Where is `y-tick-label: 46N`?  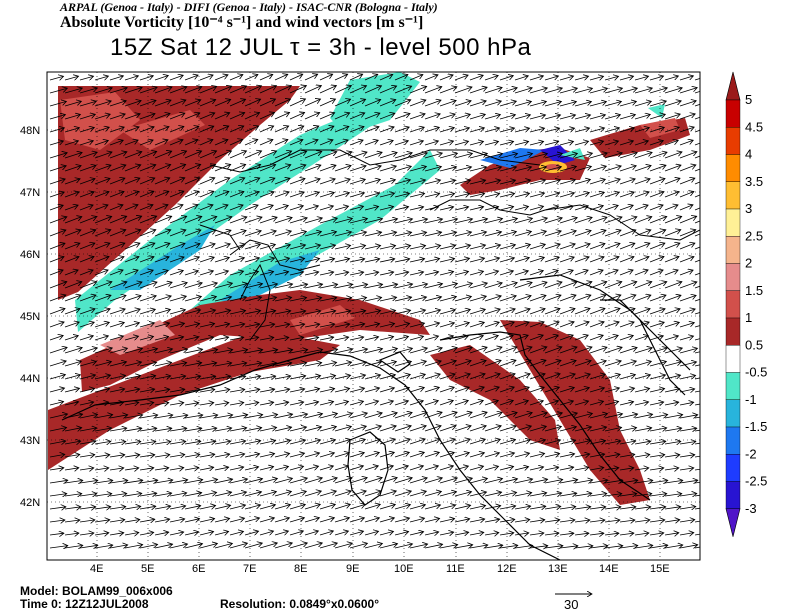
y-tick-label: 46N is located at coordinates (30, 255).